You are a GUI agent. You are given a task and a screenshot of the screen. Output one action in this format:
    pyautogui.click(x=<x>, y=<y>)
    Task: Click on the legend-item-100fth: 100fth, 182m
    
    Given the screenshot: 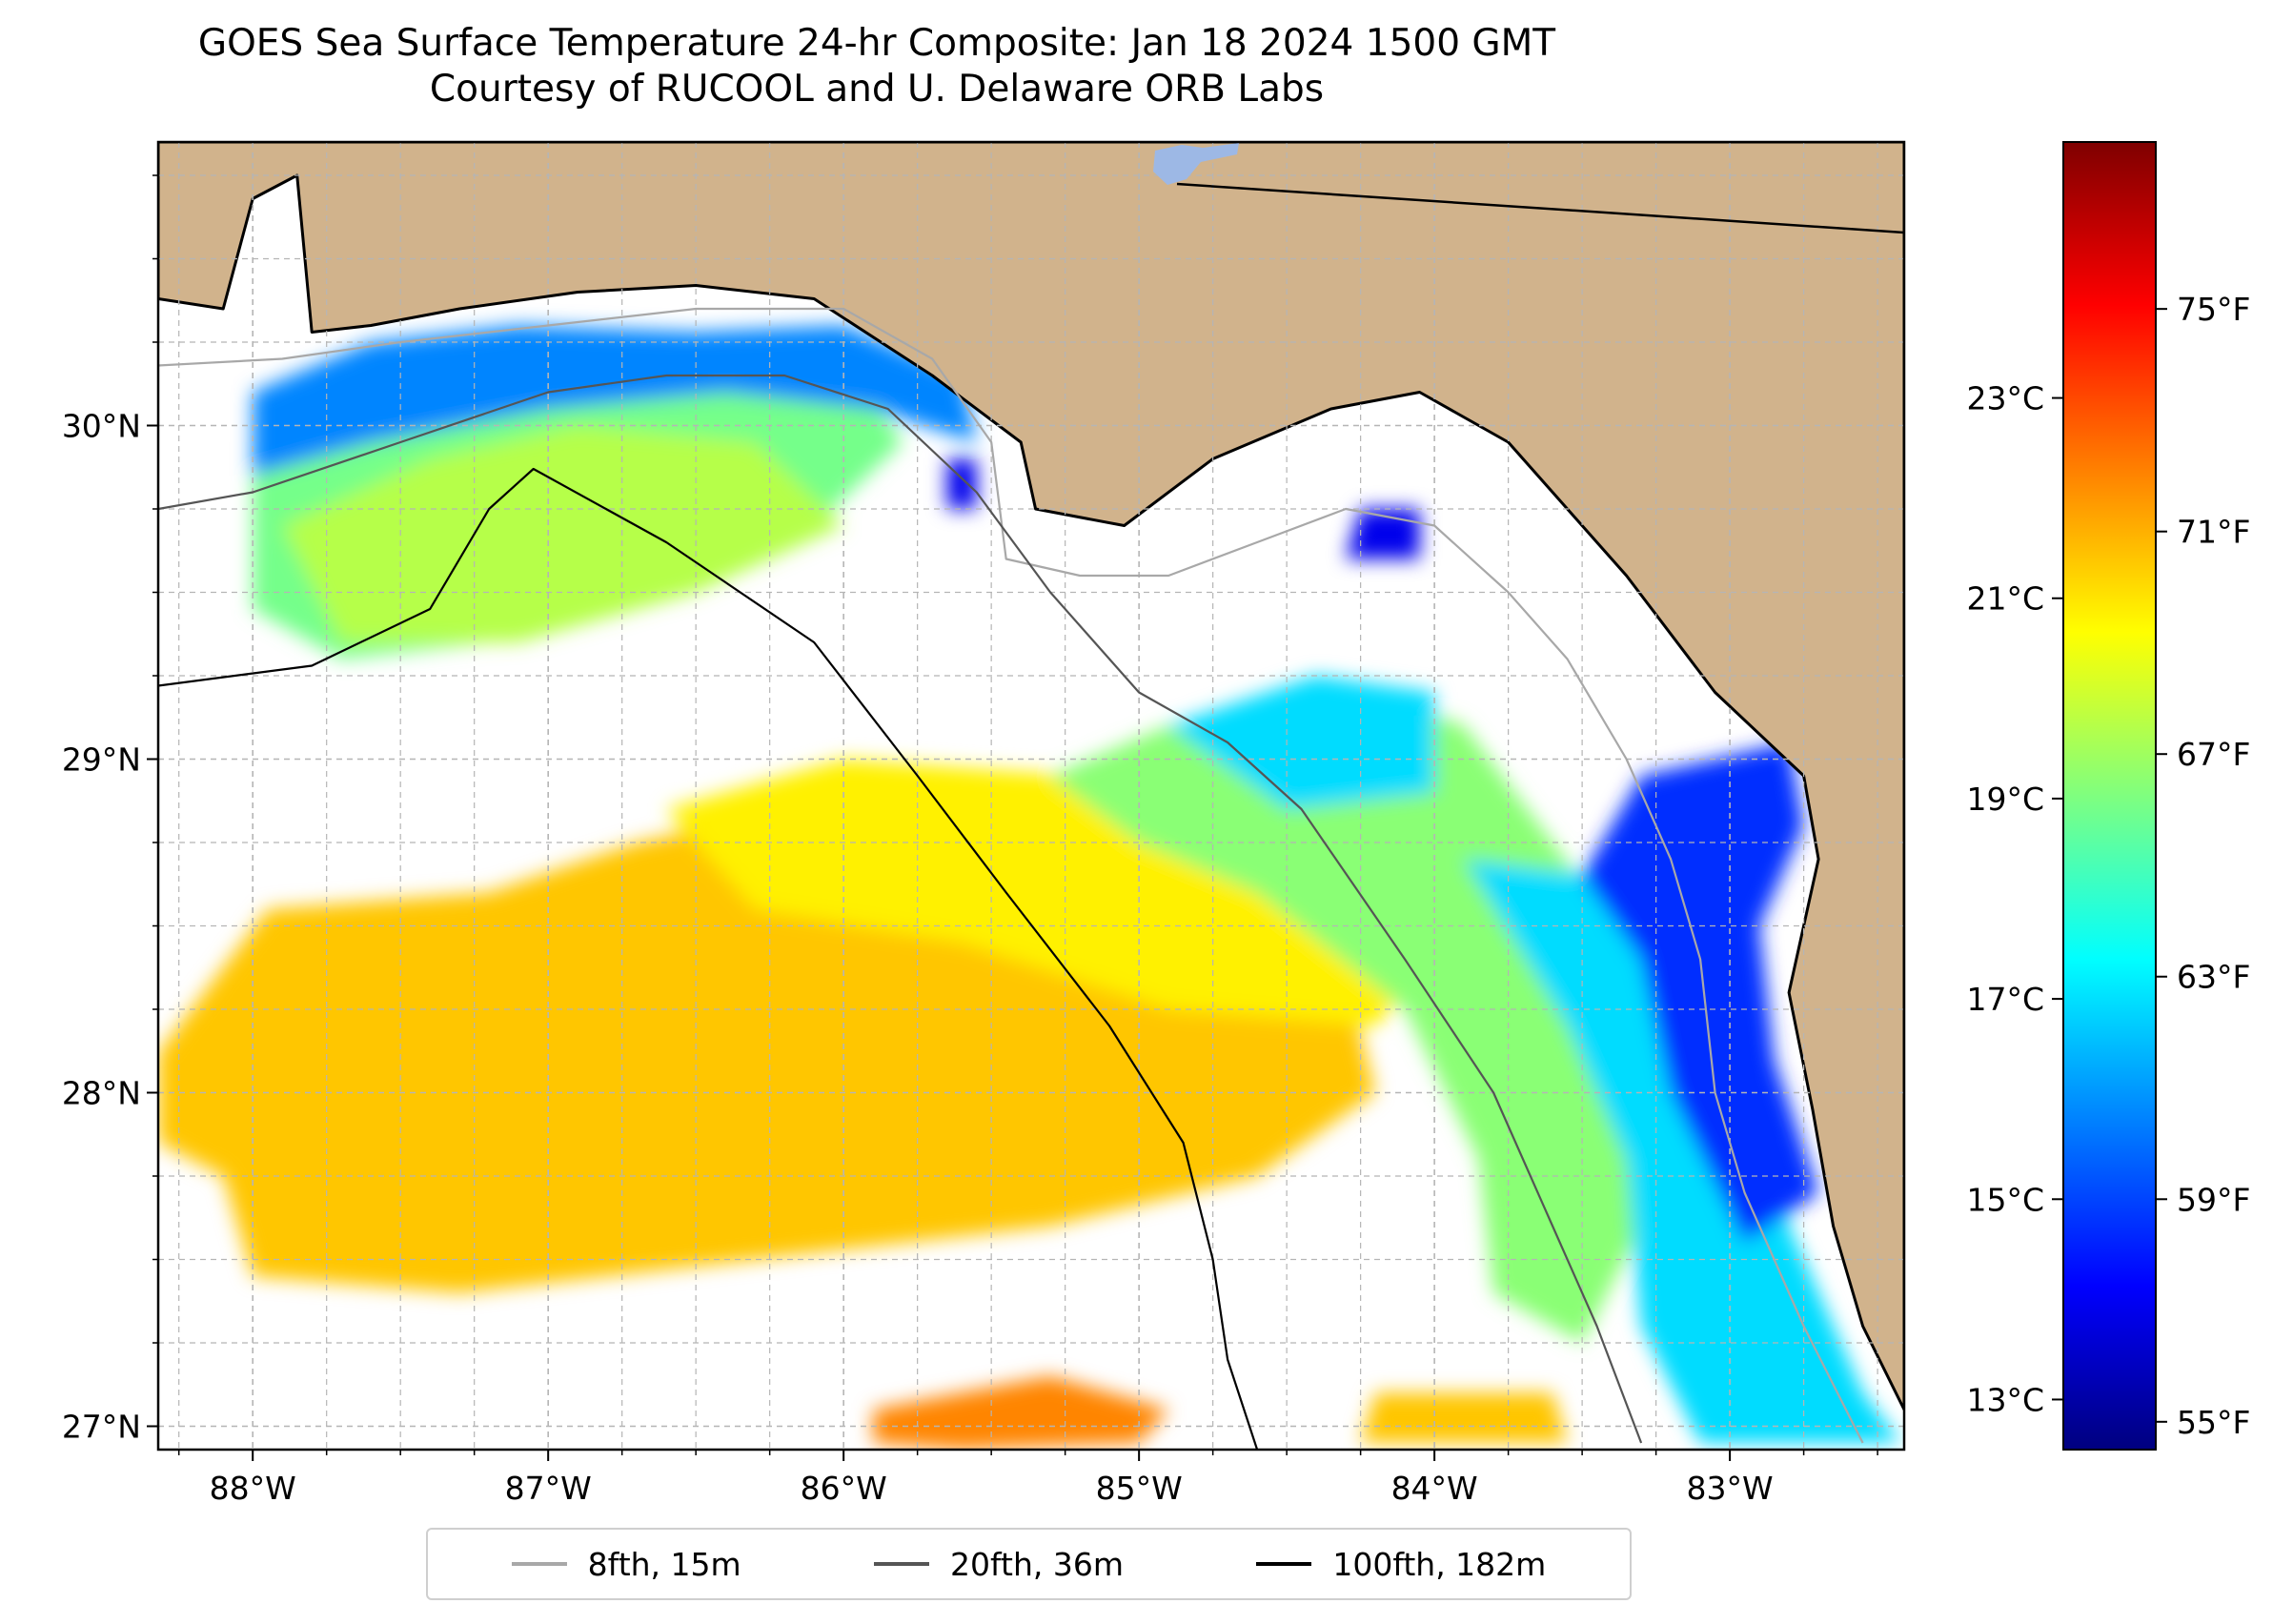 What is the action you would take?
    pyautogui.click(x=1401, y=1564)
    